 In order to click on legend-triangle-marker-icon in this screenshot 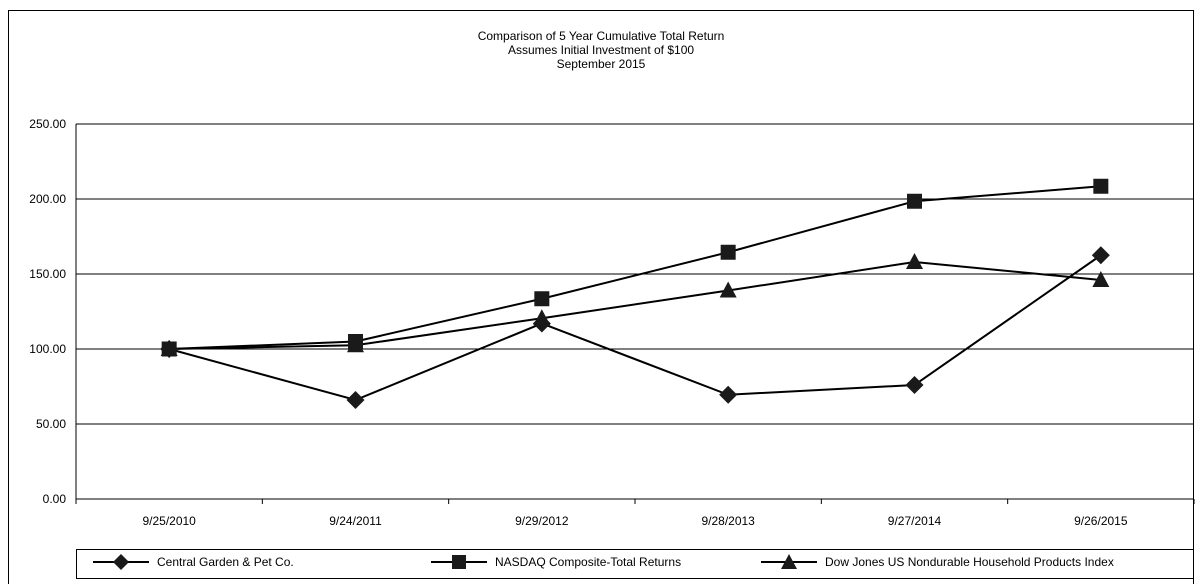, I will do `click(789, 561)`.